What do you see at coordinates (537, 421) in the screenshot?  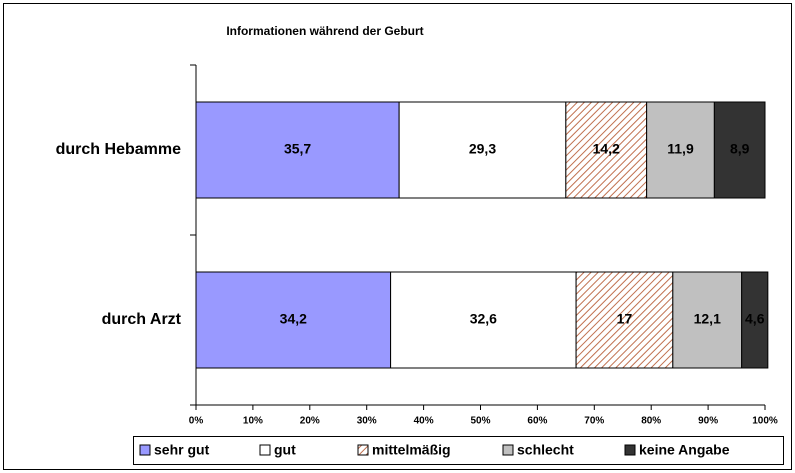 I see `x-tick-label: 60%` at bounding box center [537, 421].